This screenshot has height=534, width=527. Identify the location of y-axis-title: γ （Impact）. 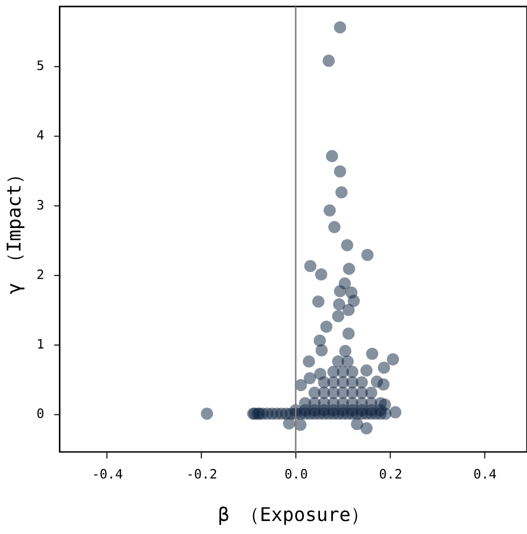
(15, 229).